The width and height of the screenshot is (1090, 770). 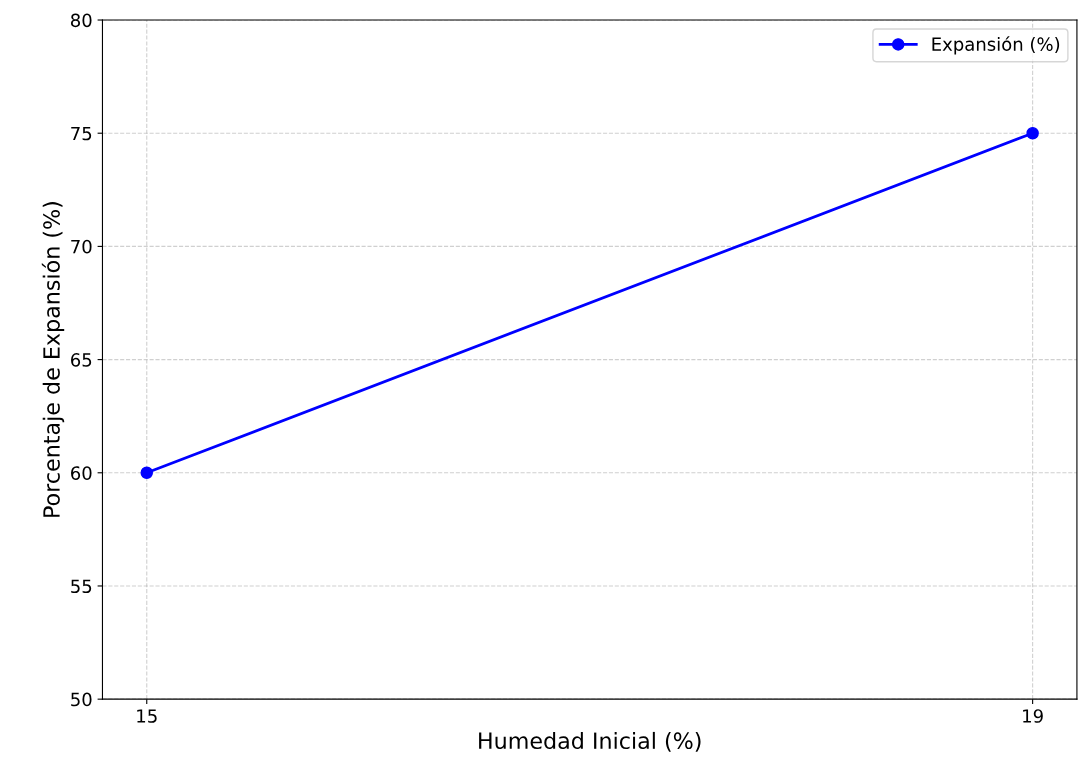 I want to click on y-tick-label: 65, so click(x=81, y=360).